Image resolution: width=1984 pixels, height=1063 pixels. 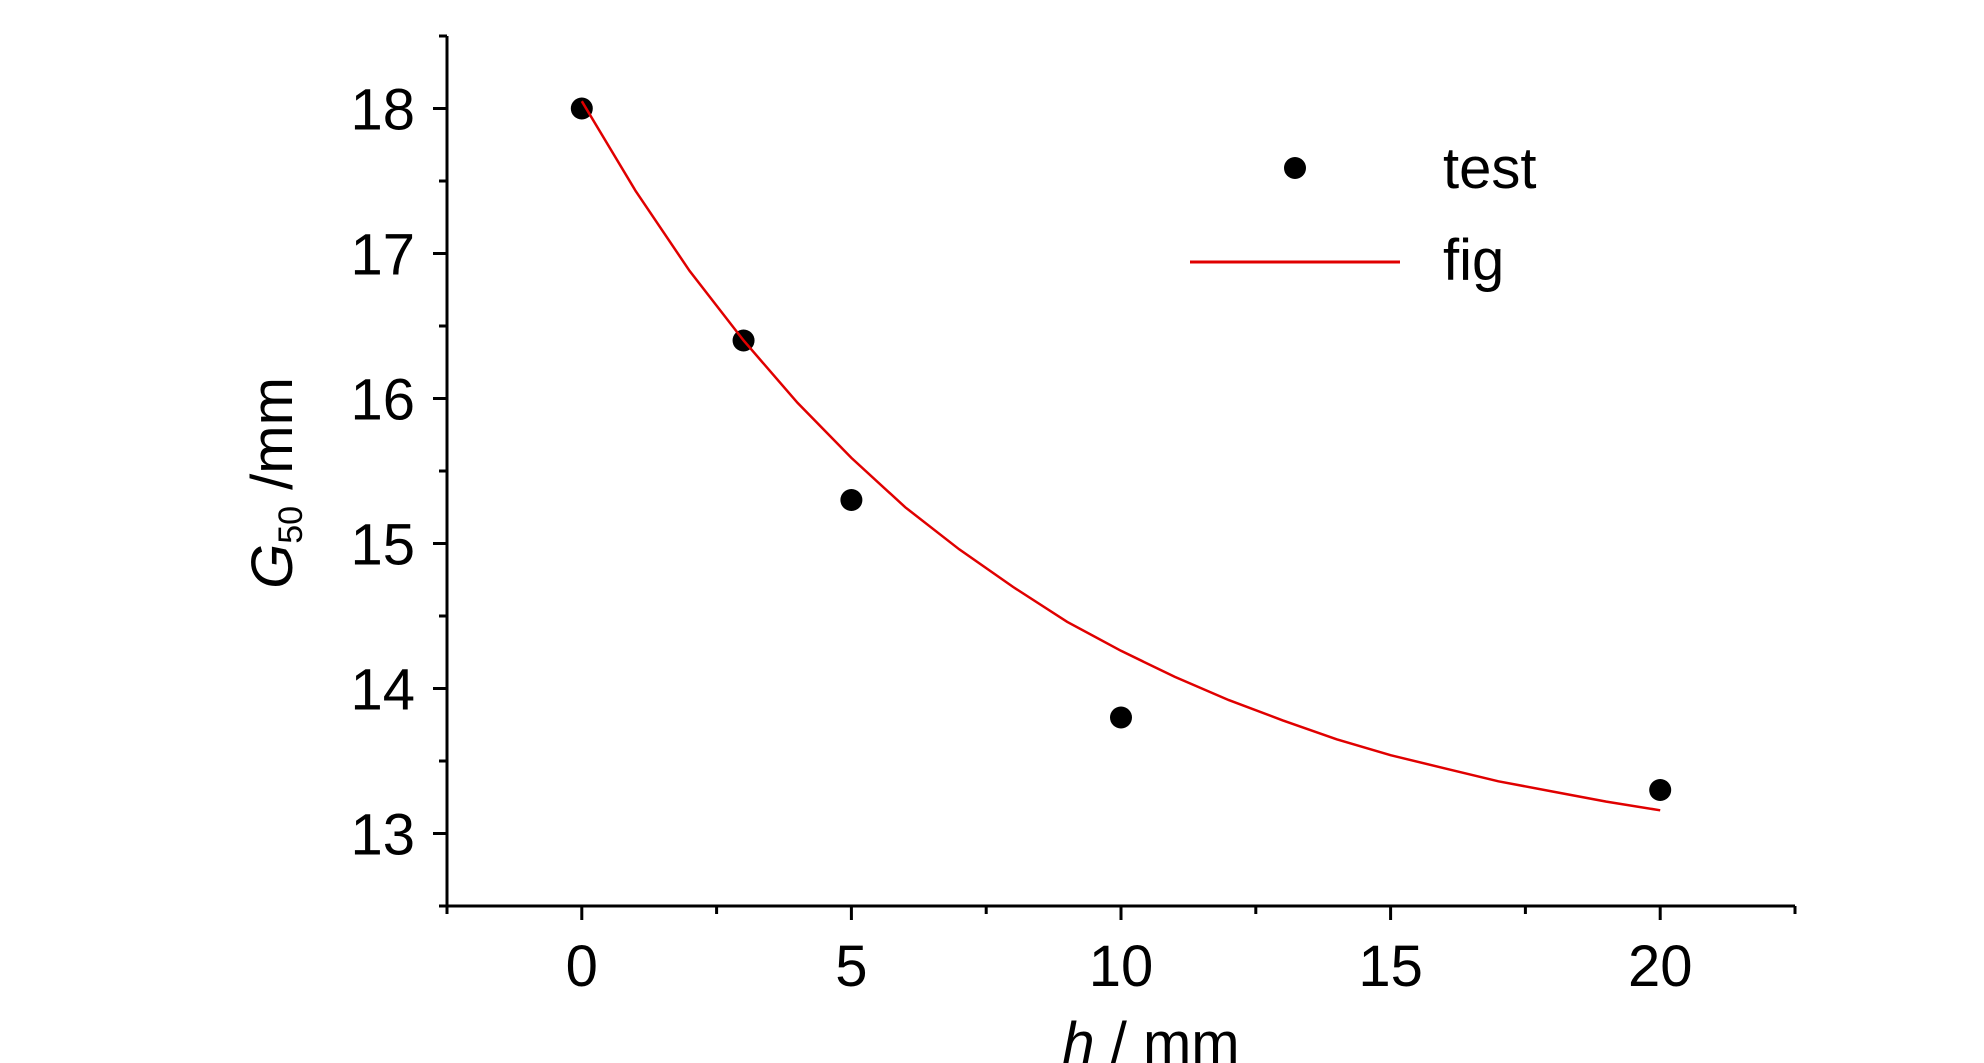 I want to click on x-tick-label: 15, so click(x=1390, y=966).